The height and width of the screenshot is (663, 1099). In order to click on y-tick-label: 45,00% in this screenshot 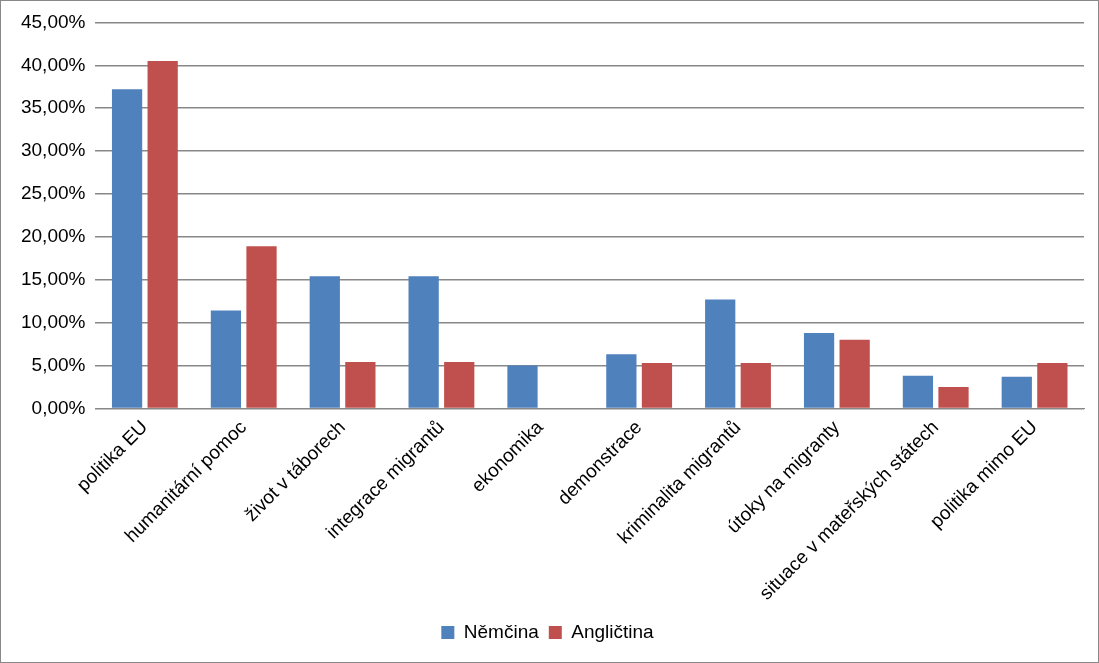, I will do `click(53, 21)`.